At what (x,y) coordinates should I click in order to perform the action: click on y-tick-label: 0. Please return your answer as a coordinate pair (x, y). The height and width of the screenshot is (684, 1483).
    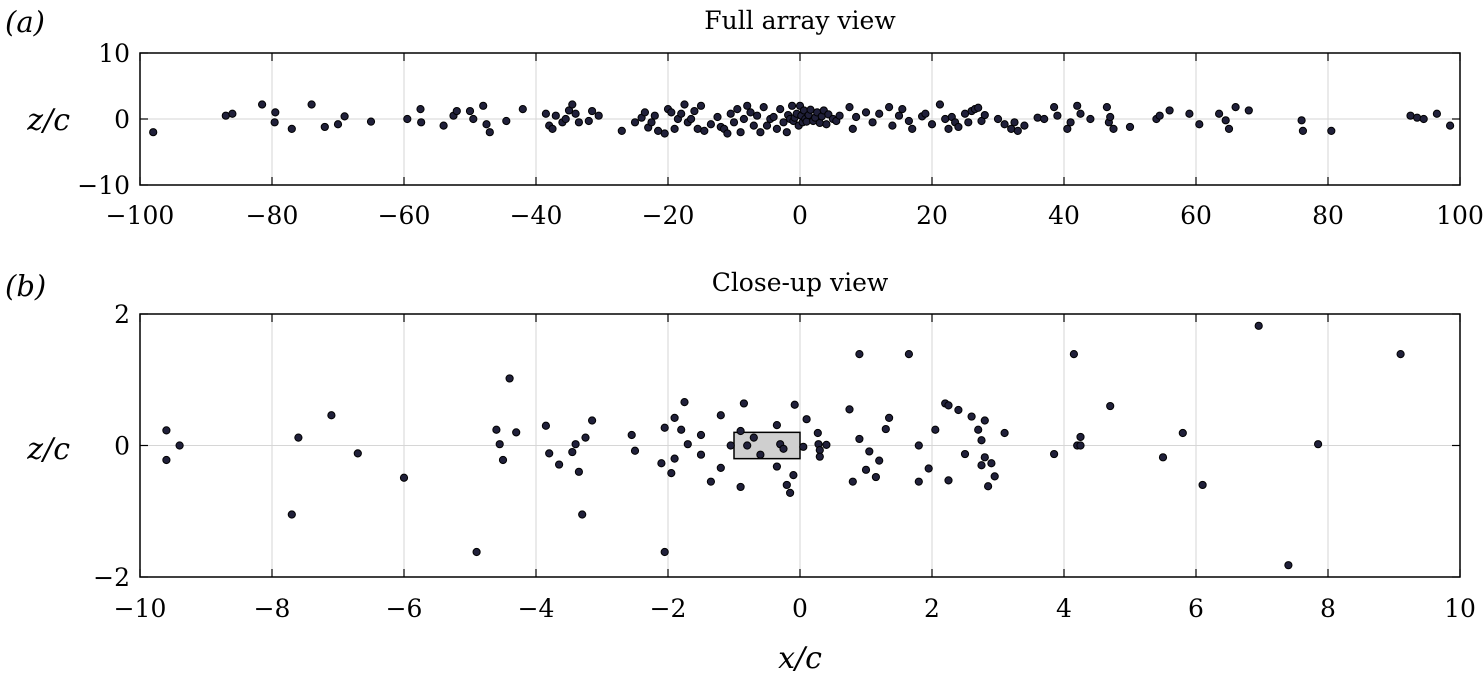
    Looking at the image, I should click on (122, 119).